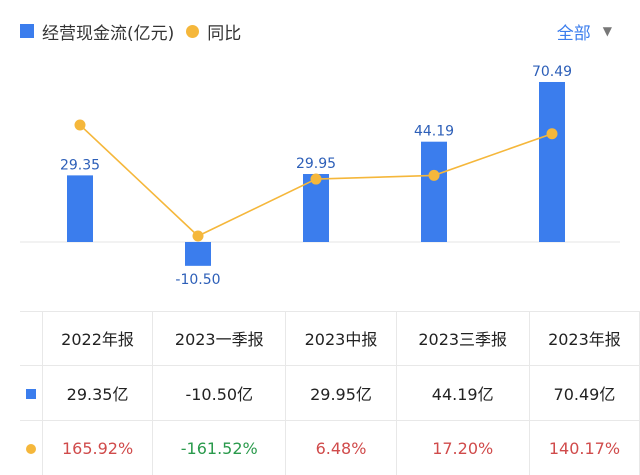 The height and width of the screenshot is (475, 640). What do you see at coordinates (341, 338) in the screenshot?
I see `header-cell: 2023中报` at bounding box center [341, 338].